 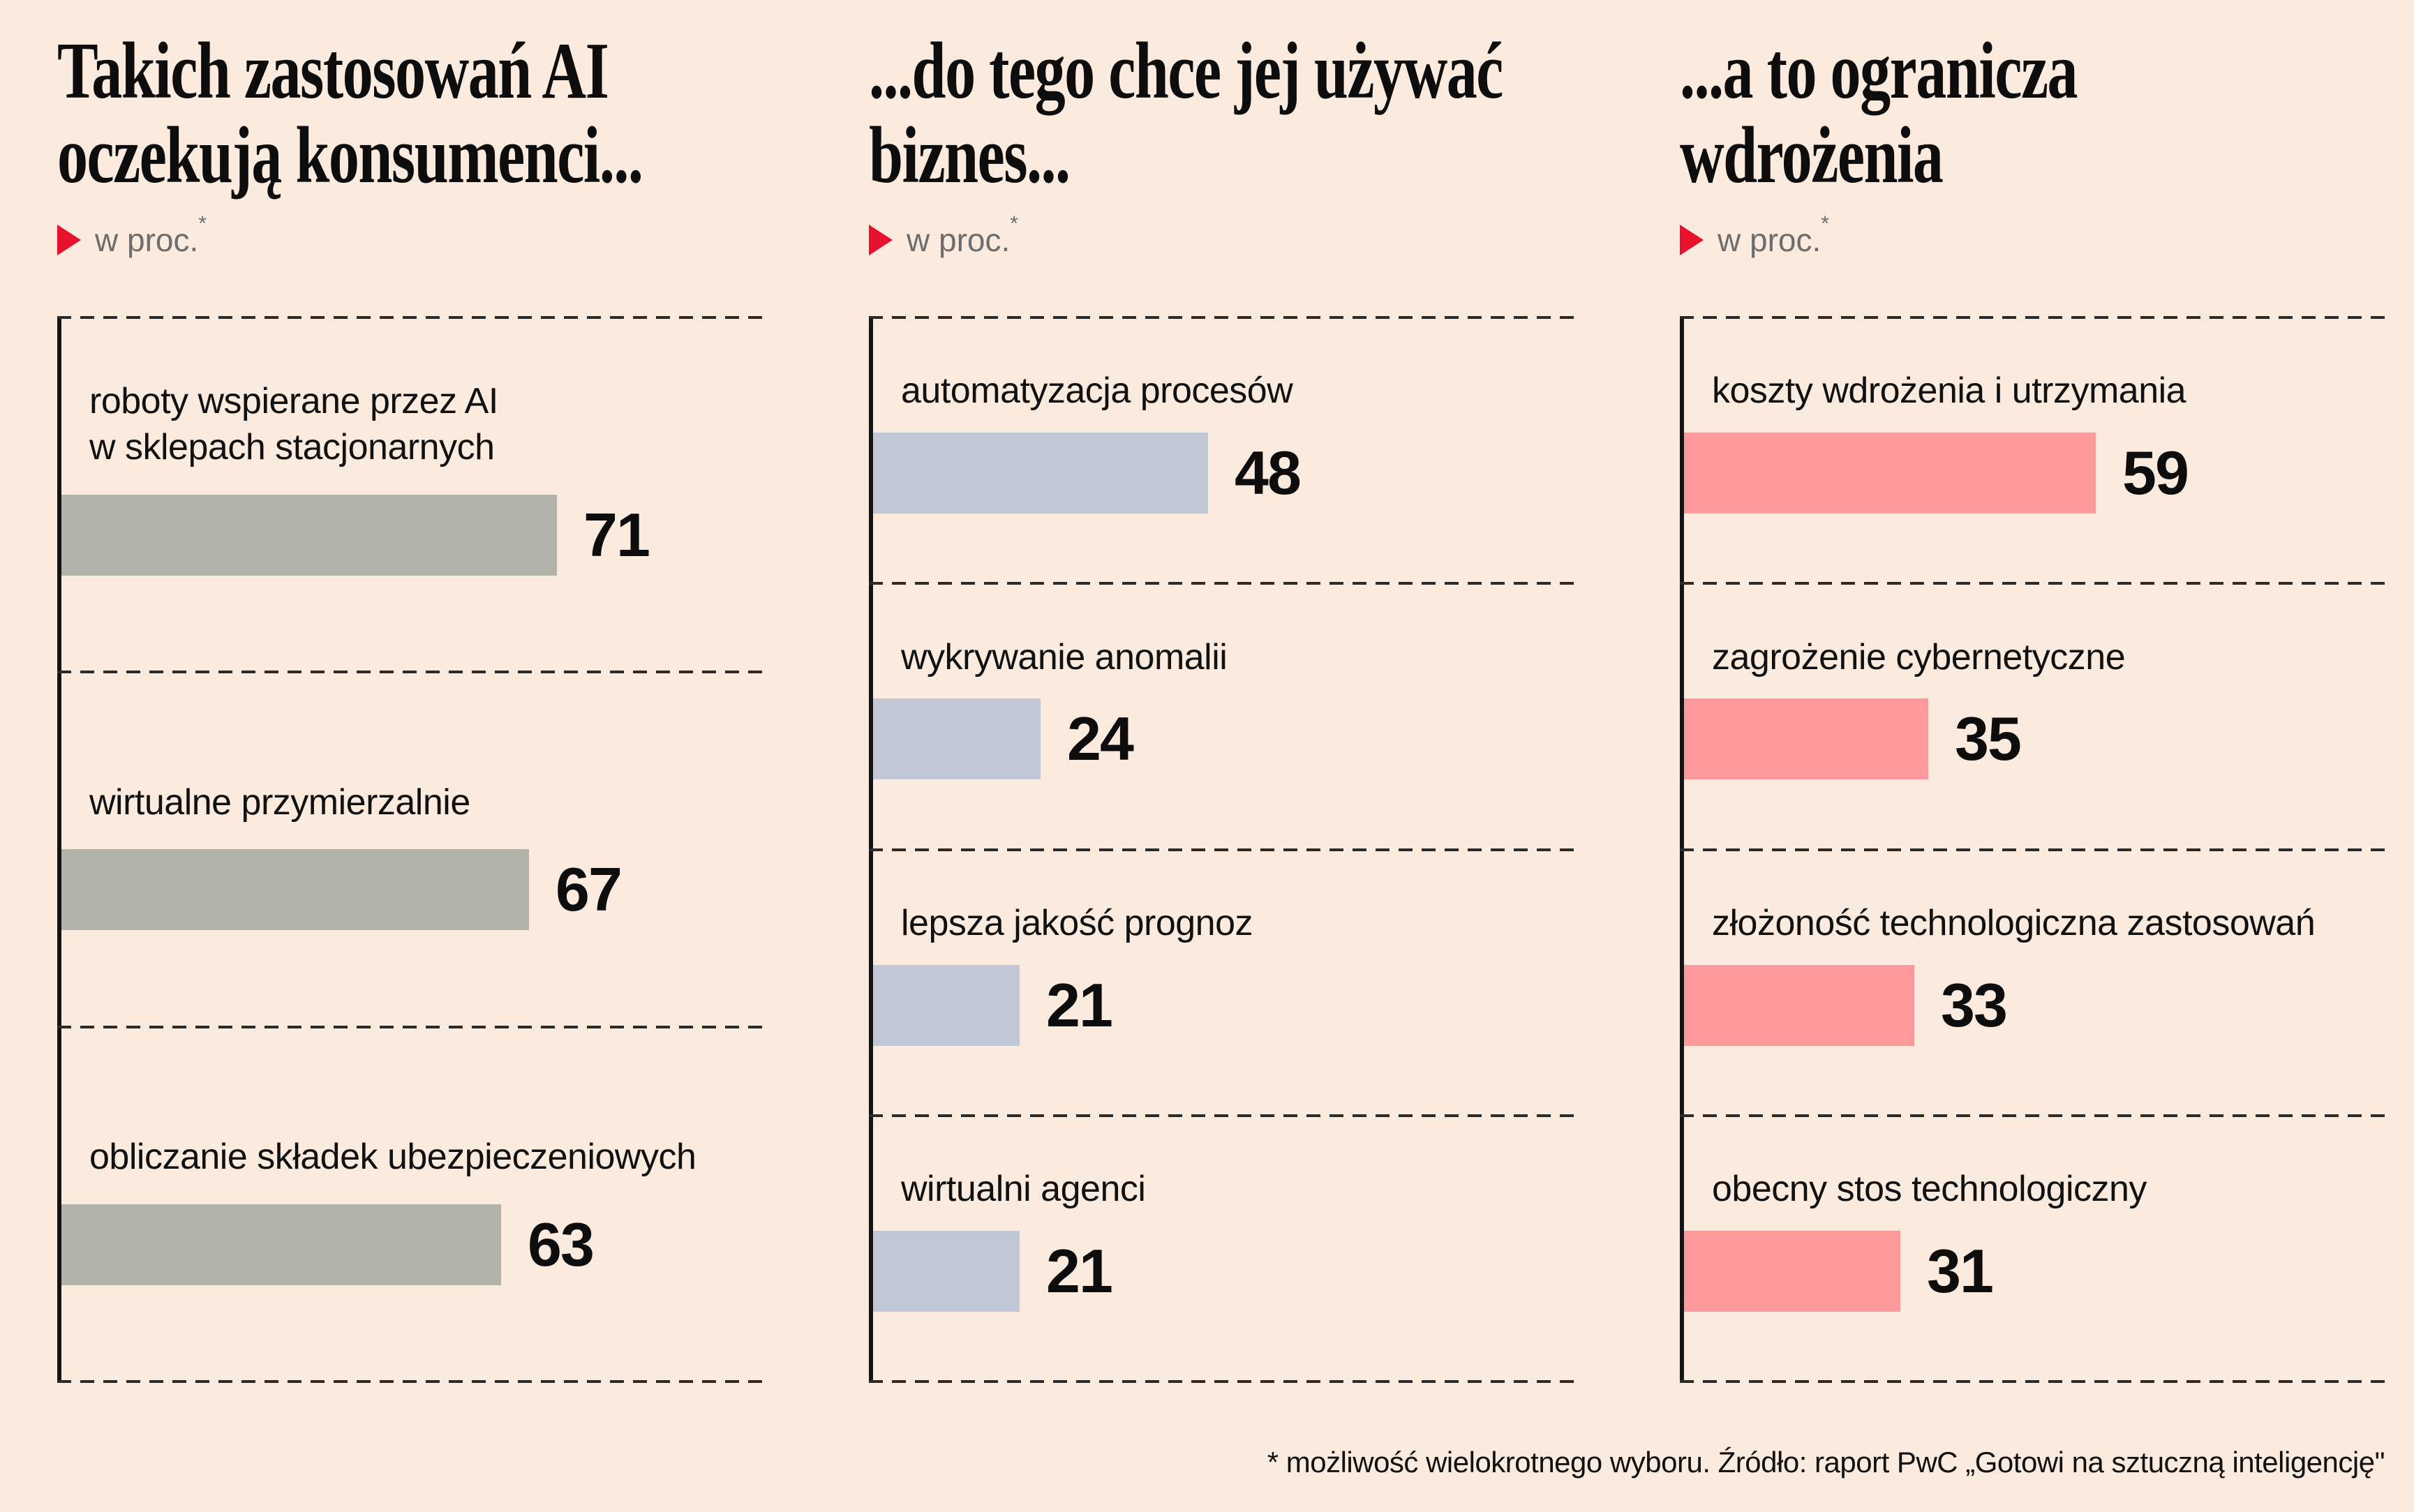 I want to click on chart-row: wirtualni agenci 21, so click(x=1221, y=1250).